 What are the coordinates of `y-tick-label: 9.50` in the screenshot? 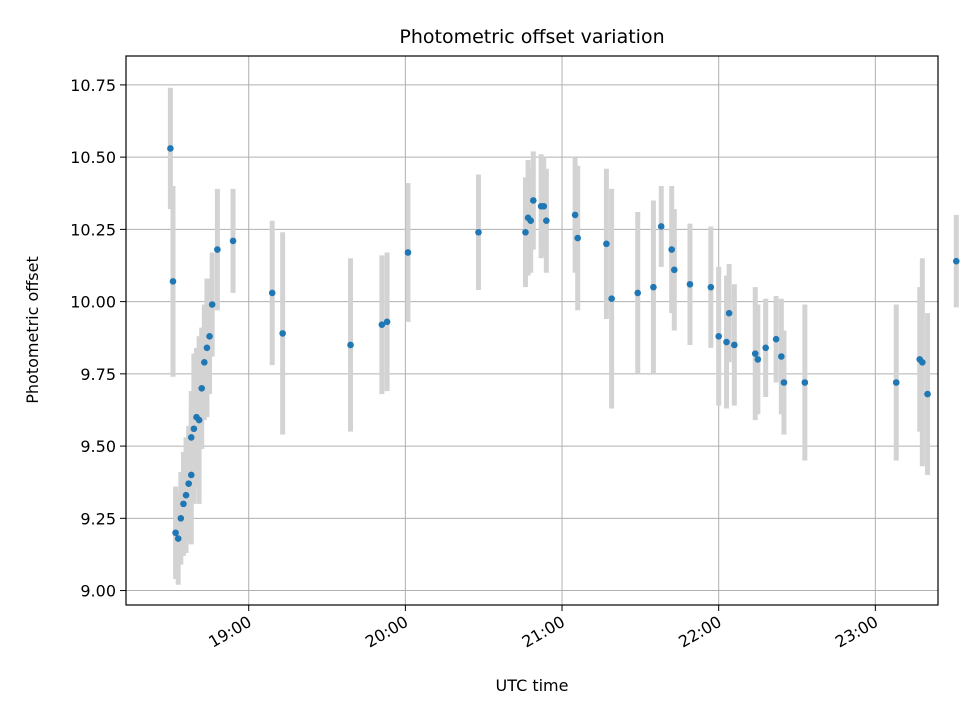 It's located at (98, 446).